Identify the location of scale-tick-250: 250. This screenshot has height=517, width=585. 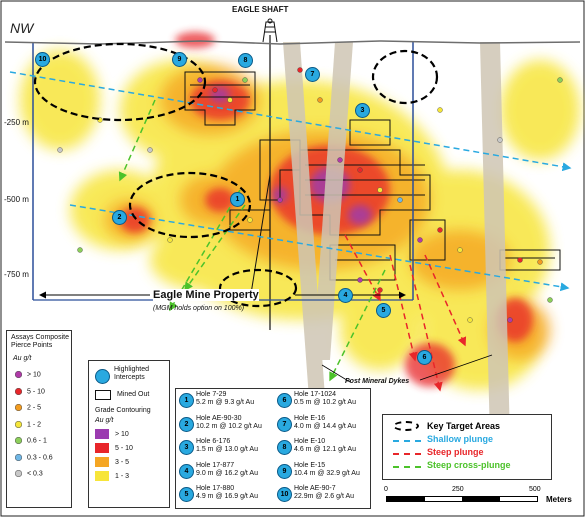
(458, 489).